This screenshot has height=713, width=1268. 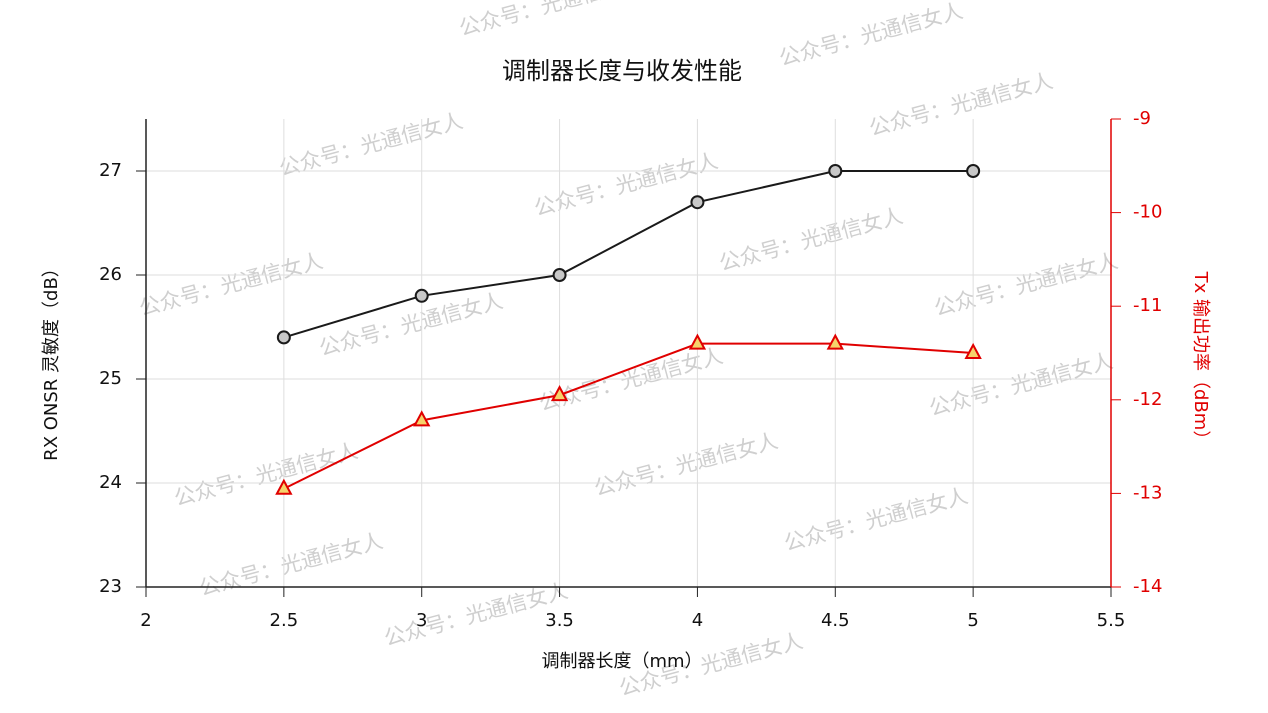 I want to click on x-tick-label: 5, so click(x=972, y=620).